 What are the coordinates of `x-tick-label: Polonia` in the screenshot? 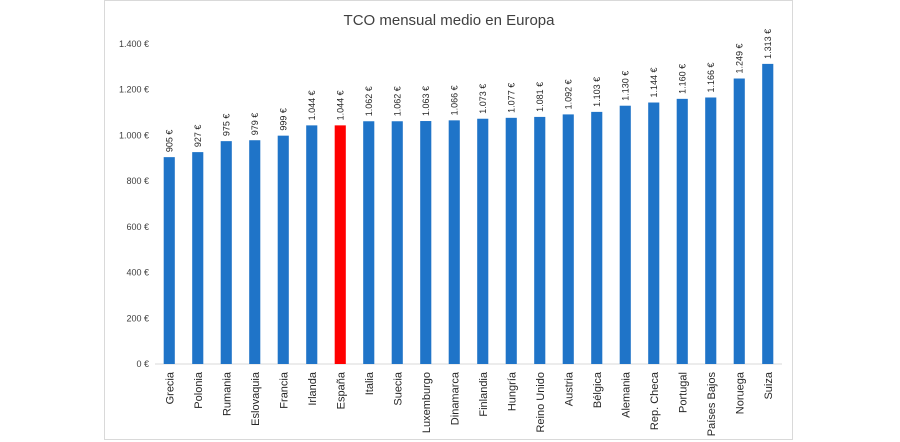 It's located at (199, 390).